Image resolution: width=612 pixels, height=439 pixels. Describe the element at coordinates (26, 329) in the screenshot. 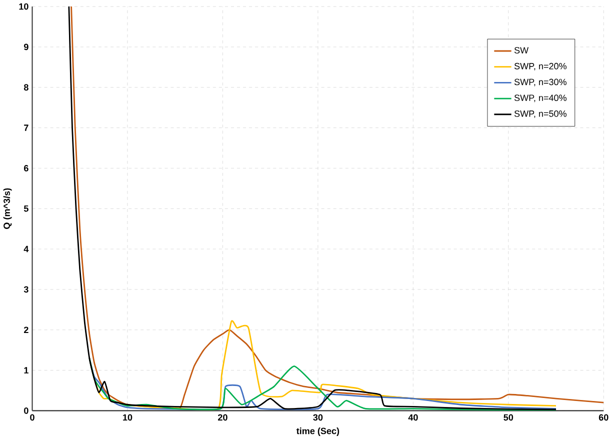

I see `y-tick-label: 2` at that location.